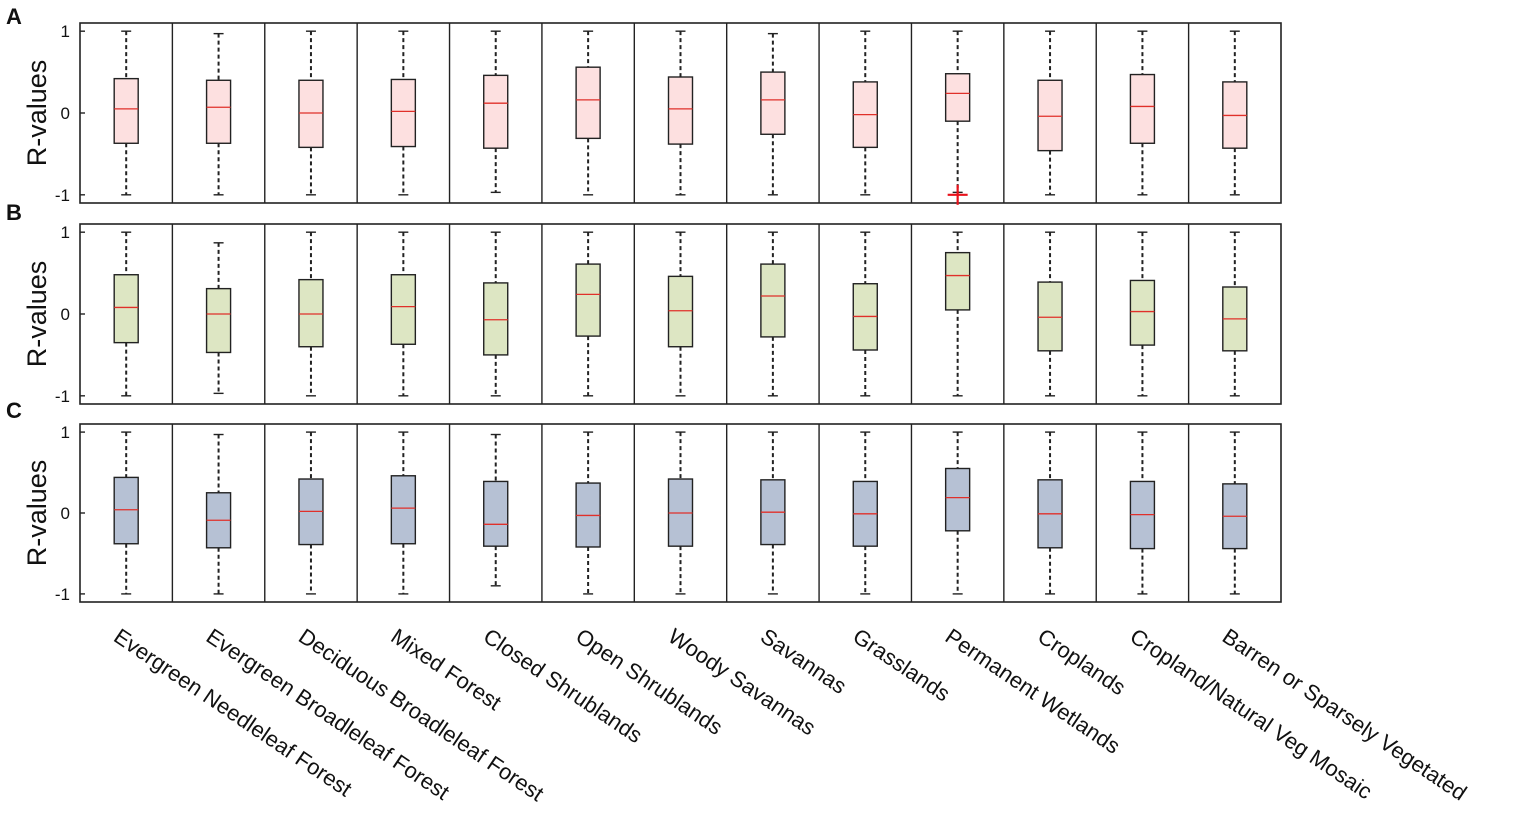  I want to click on panel-letter: B, so click(14, 212).